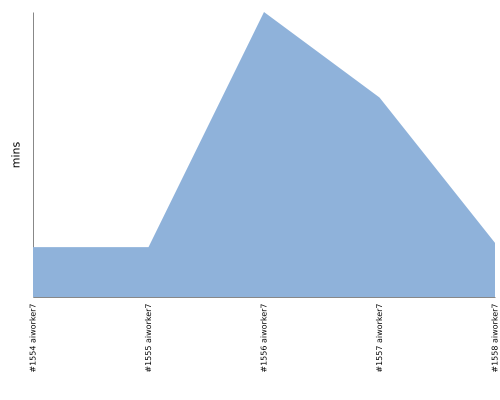  What do you see at coordinates (495, 338) in the screenshot?
I see `x-tick-label: #1558 aiworker7` at bounding box center [495, 338].